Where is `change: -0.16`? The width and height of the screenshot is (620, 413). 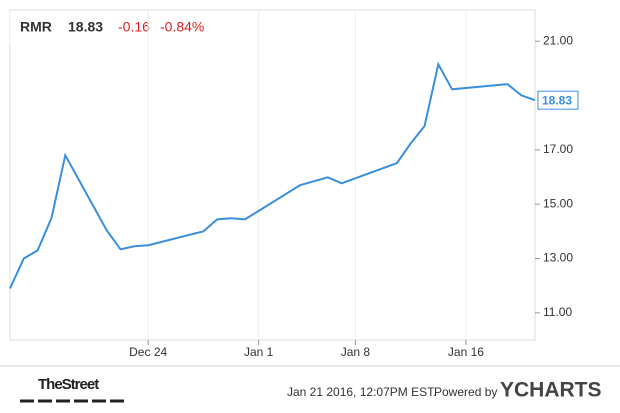 change: -0.16 is located at coordinates (134, 27).